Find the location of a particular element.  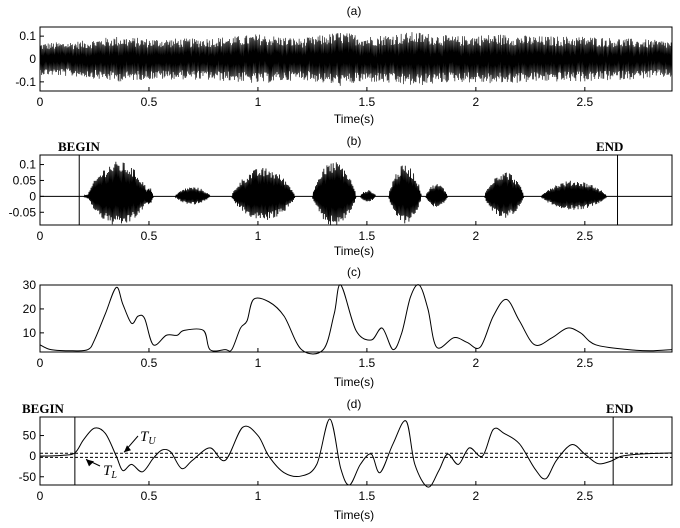

panel-a-xtick-label: 1 is located at coordinates (258, 102).